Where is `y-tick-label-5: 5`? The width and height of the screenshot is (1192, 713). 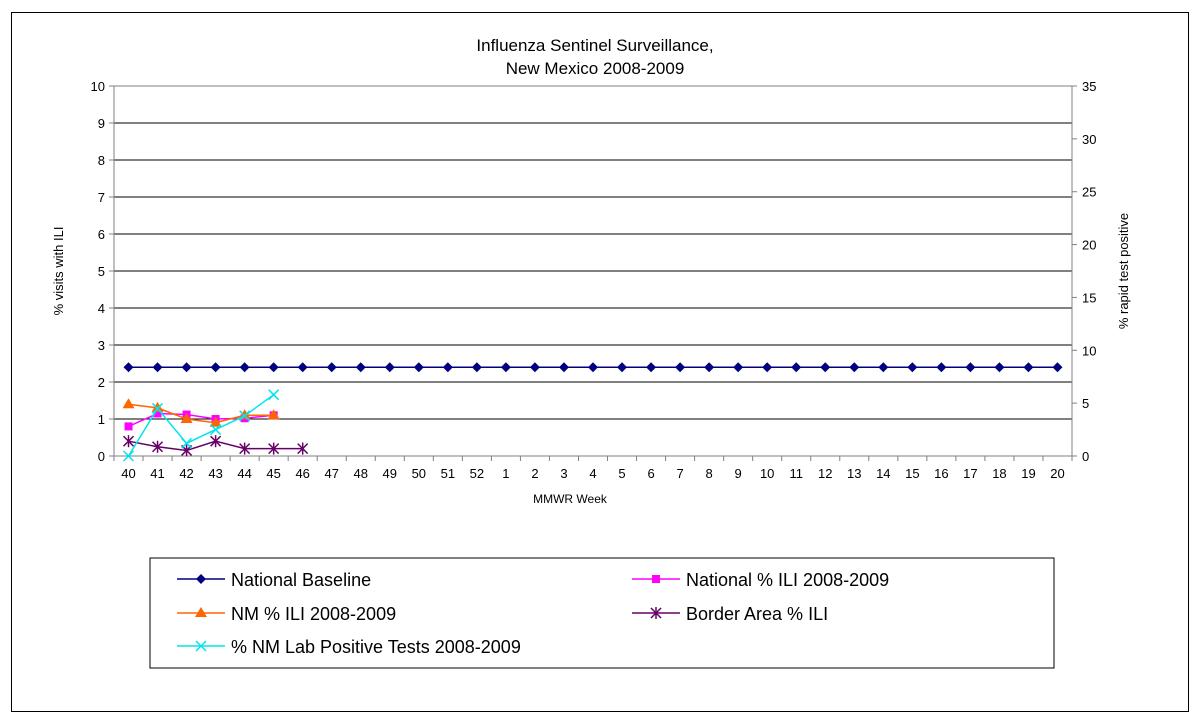 y-tick-label-5: 5 is located at coordinates (101, 271).